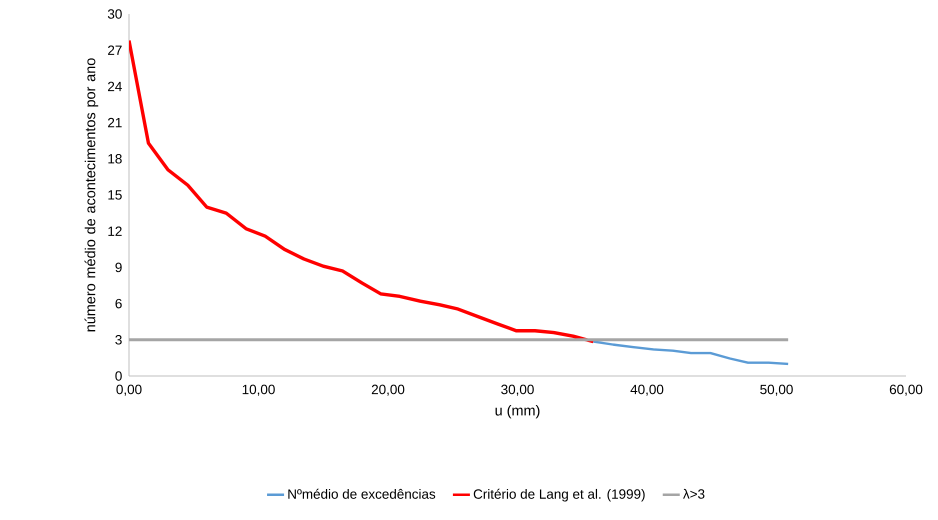  What do you see at coordinates (776, 390) in the screenshot?
I see `x-tick-label: 50,00` at bounding box center [776, 390].